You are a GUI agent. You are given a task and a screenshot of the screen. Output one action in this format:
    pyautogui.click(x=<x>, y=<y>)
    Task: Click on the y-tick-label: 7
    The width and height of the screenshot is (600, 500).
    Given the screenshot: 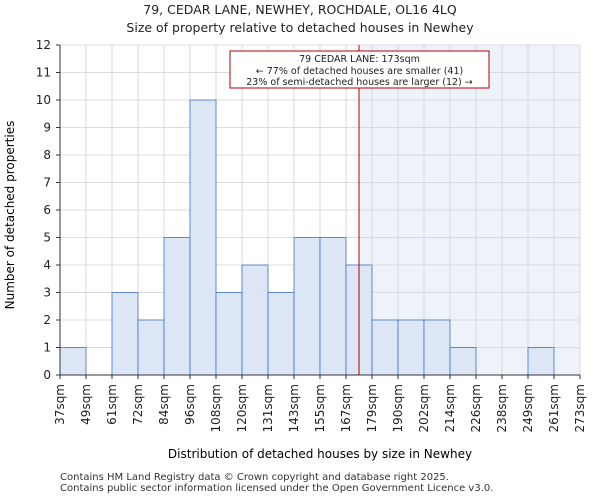 What is the action you would take?
    pyautogui.click(x=47, y=183)
    